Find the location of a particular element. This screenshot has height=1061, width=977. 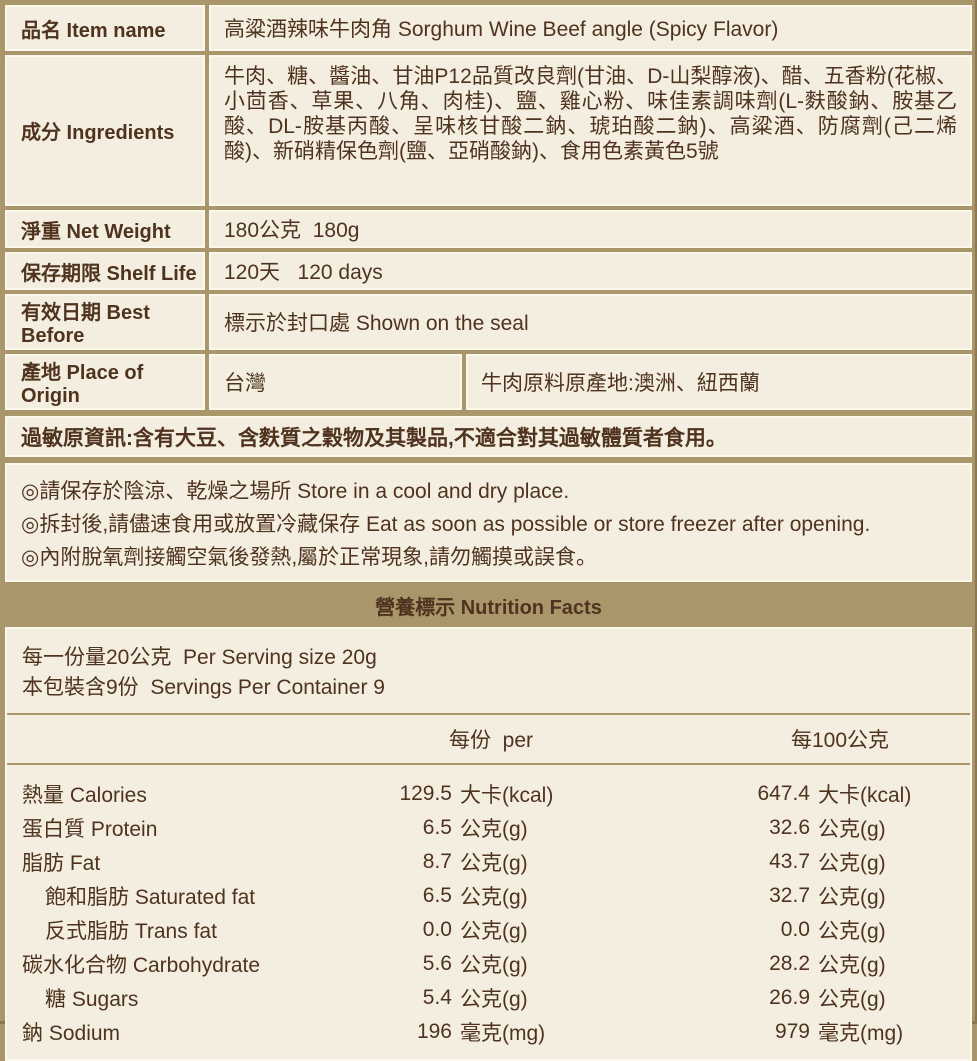

info-row-netweight: 淨重 Net Weight 180公克 180g is located at coordinates (488, 229).